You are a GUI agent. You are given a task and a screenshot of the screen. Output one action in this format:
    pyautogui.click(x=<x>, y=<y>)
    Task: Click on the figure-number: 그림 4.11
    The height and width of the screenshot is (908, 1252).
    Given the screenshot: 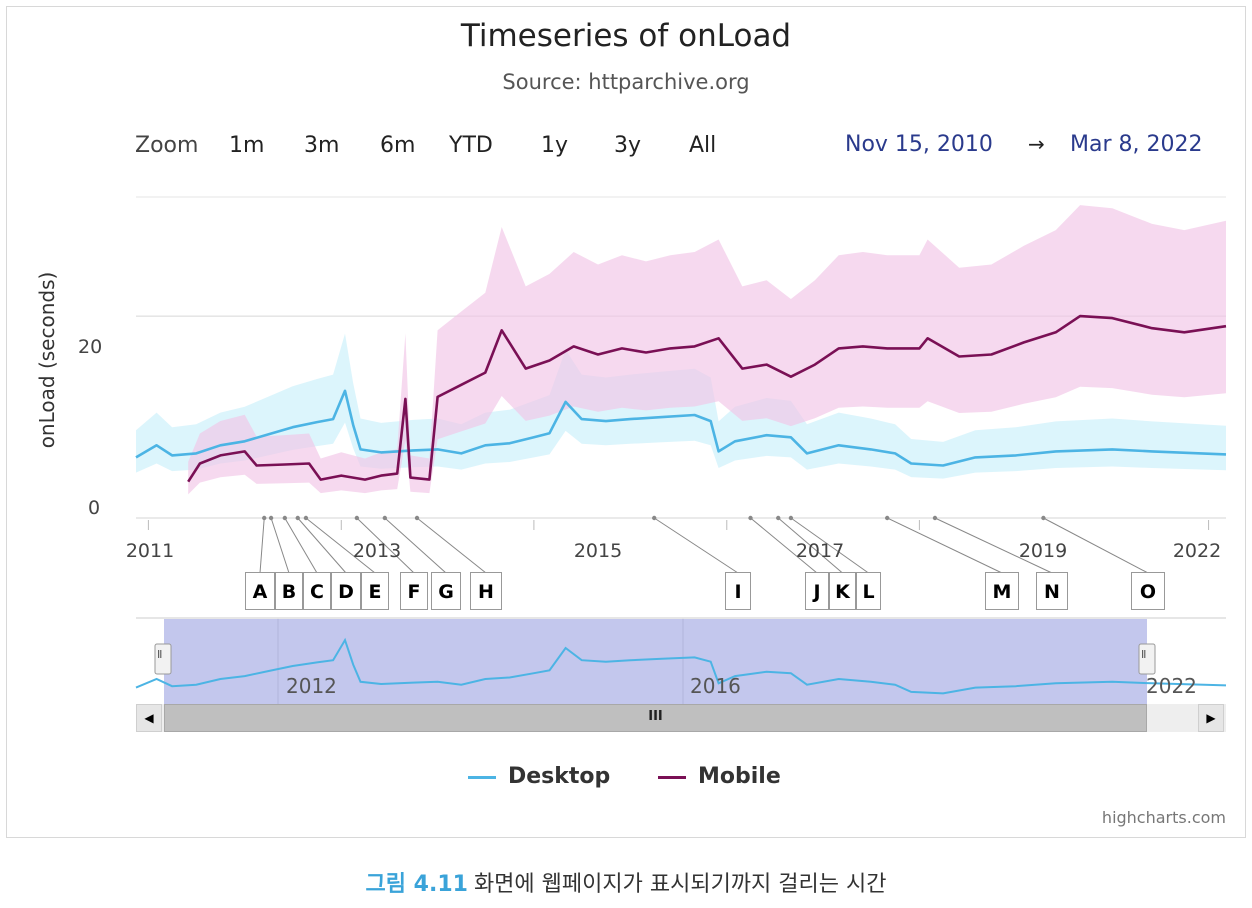 What is the action you would take?
    pyautogui.click(x=416, y=884)
    